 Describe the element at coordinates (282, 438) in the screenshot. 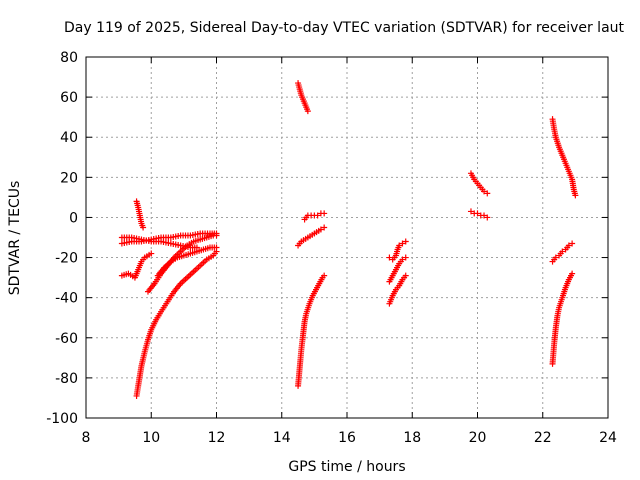

I see `x-tick-label: 14` at that location.